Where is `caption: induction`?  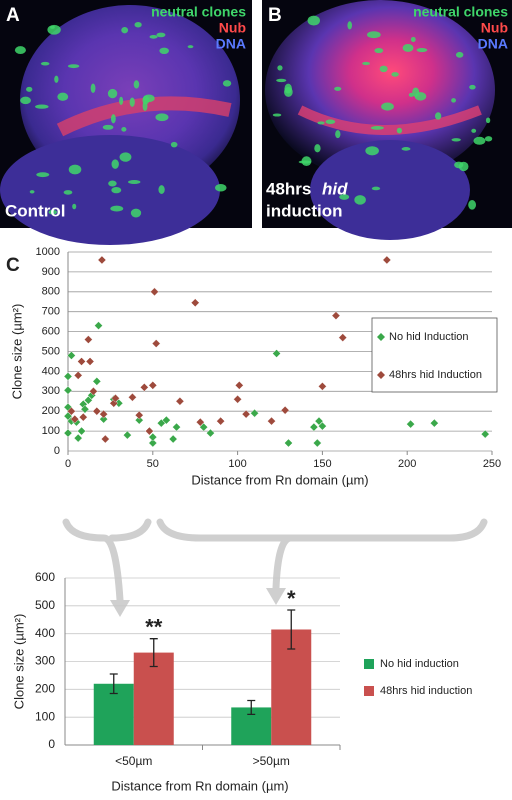 caption: induction is located at coordinates (304, 210).